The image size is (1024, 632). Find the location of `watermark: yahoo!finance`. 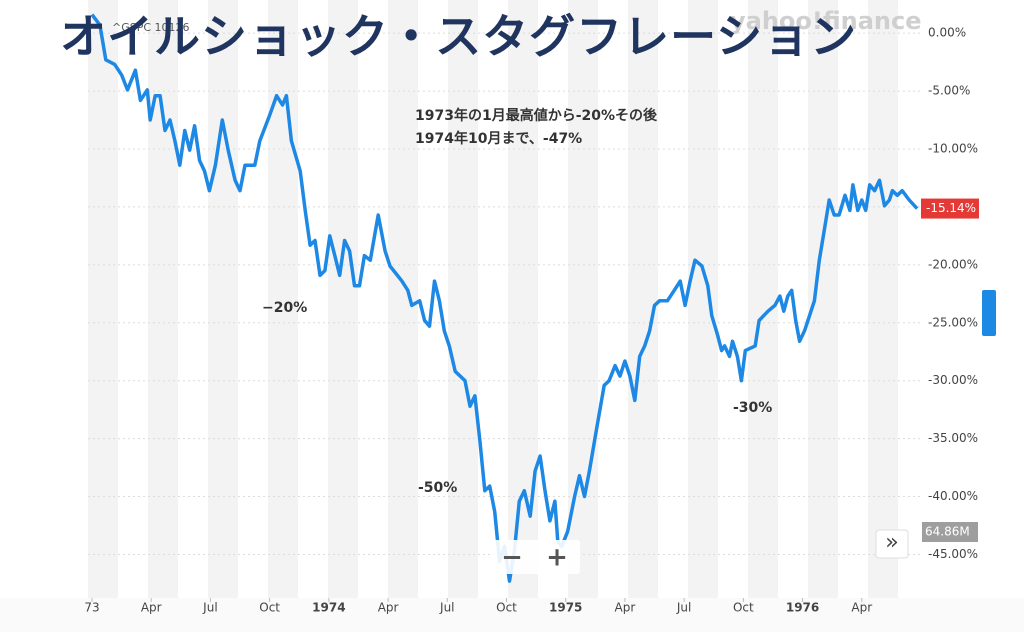

watermark: yahoo!finance is located at coordinates (826, 21).